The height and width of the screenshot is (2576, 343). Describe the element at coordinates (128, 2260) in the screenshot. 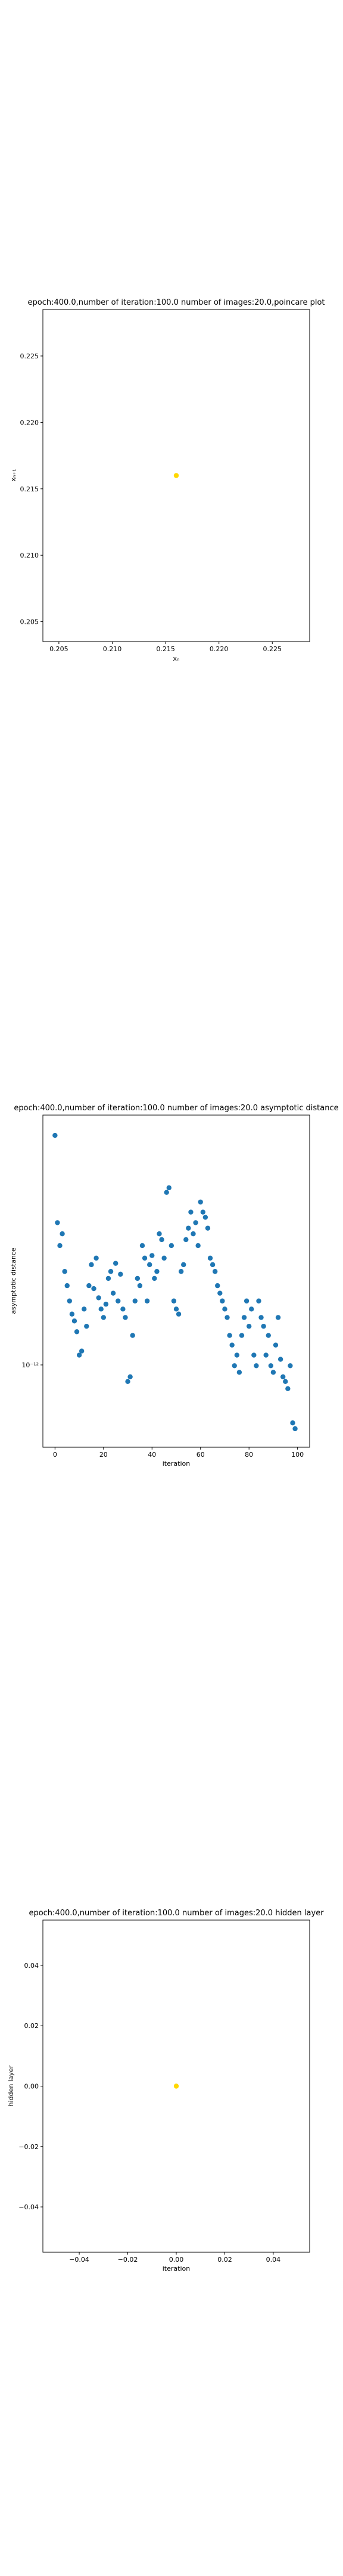

I see `x-tick-label: −0.02` at that location.